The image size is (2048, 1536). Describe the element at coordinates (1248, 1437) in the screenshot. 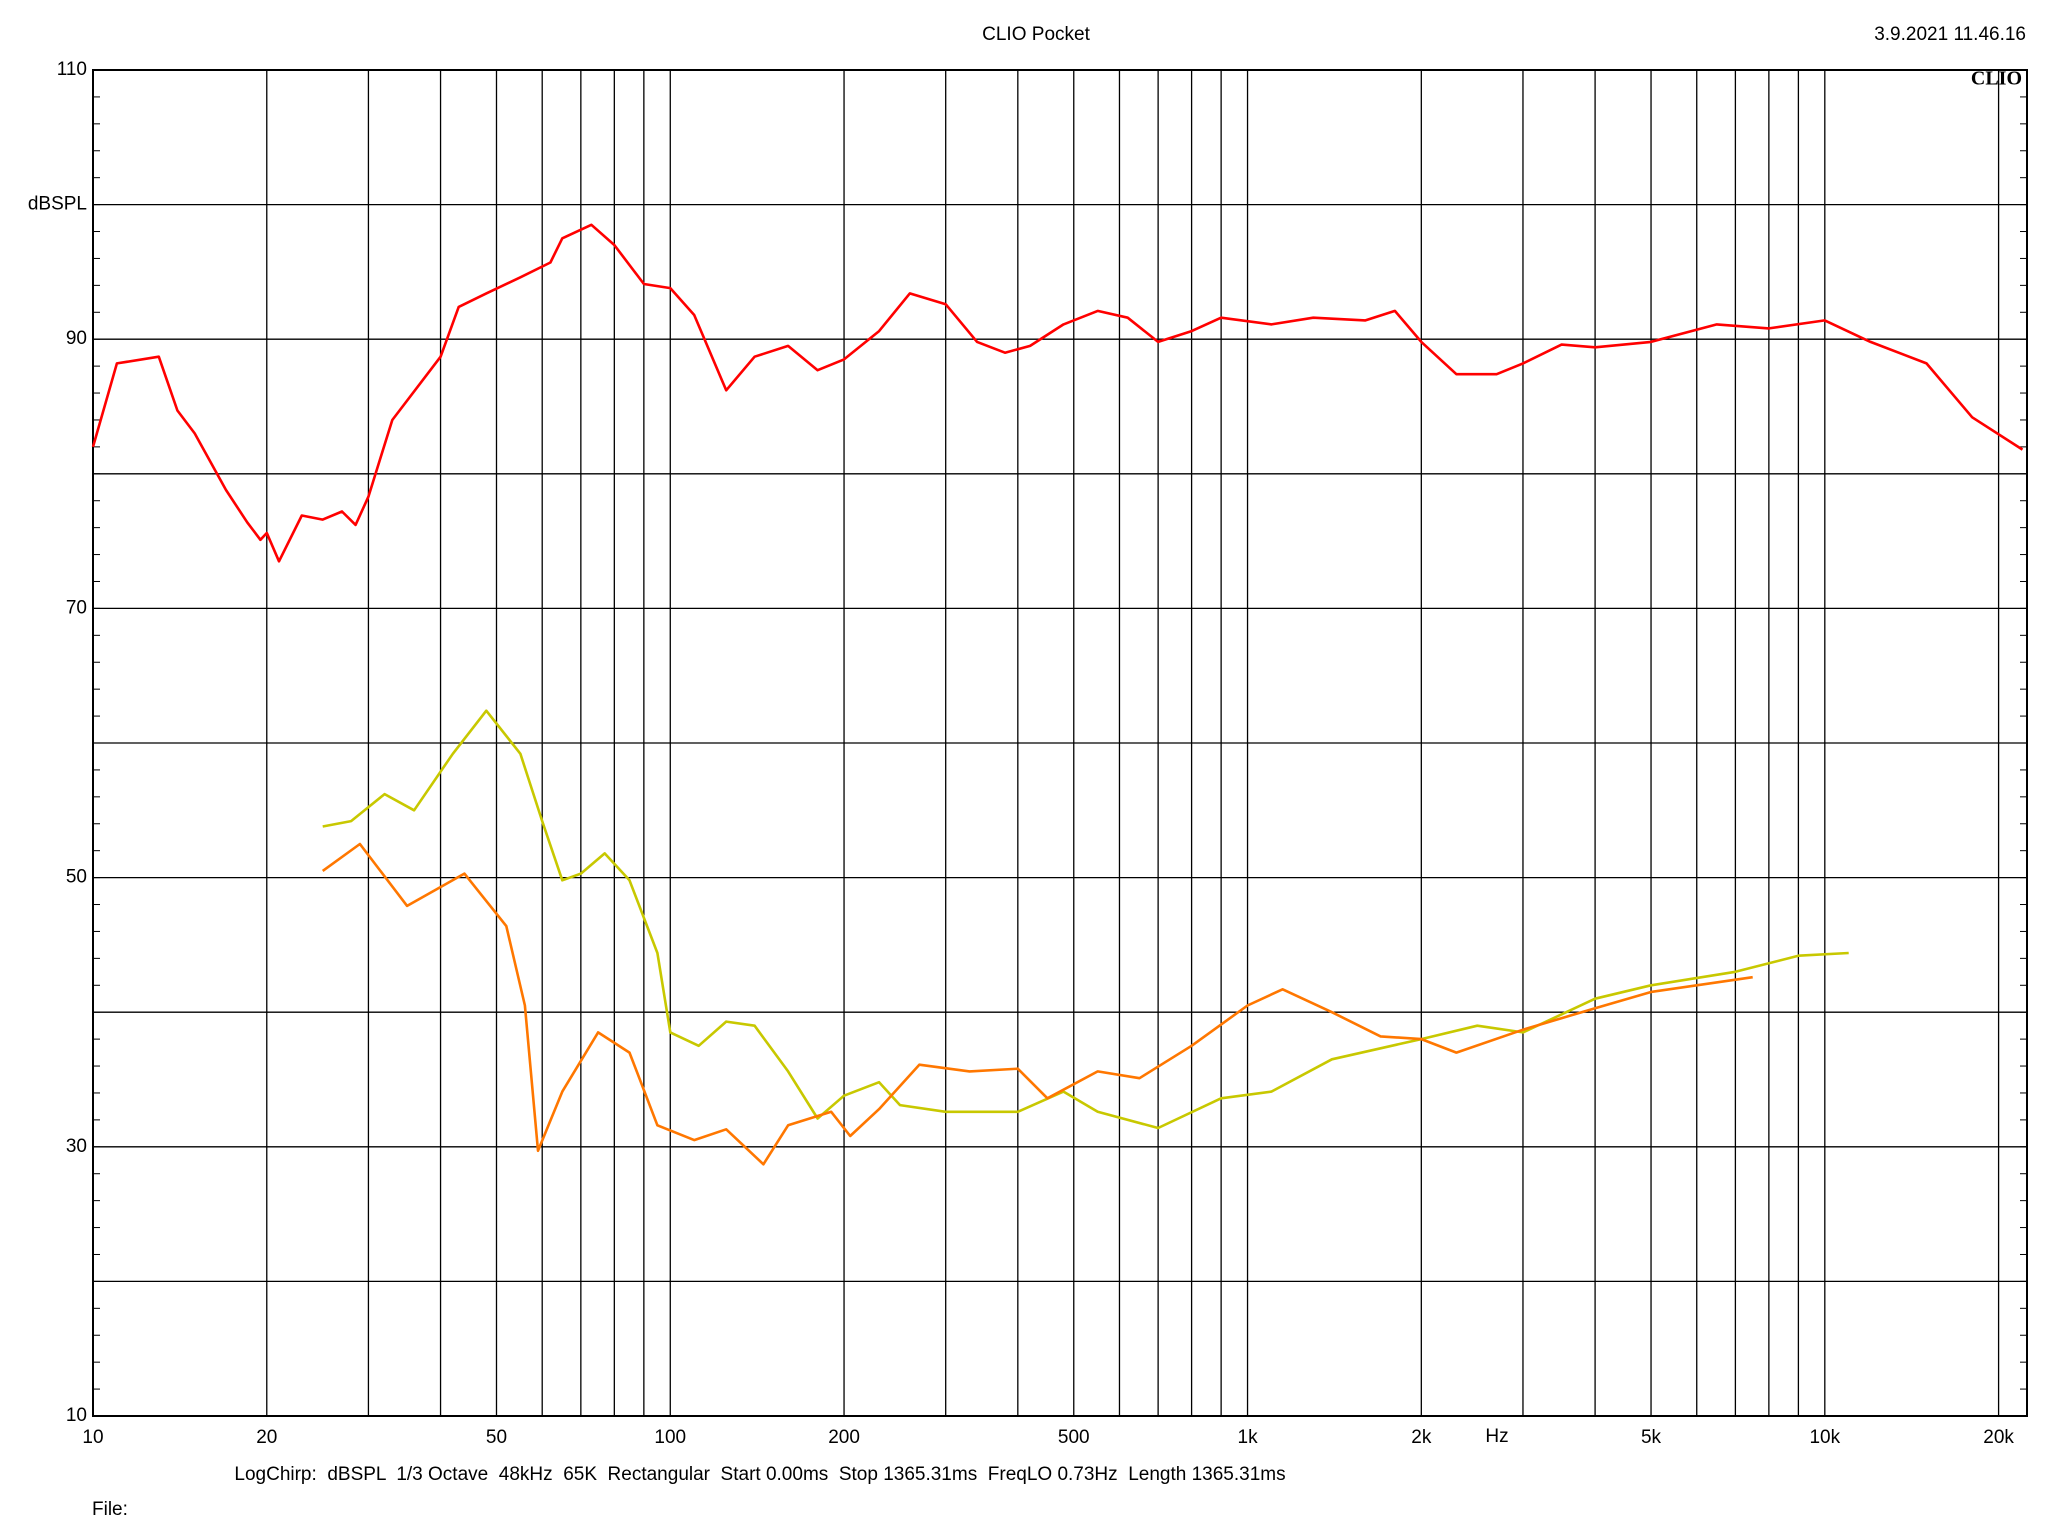

I see `x-tick-label: 1k` at that location.